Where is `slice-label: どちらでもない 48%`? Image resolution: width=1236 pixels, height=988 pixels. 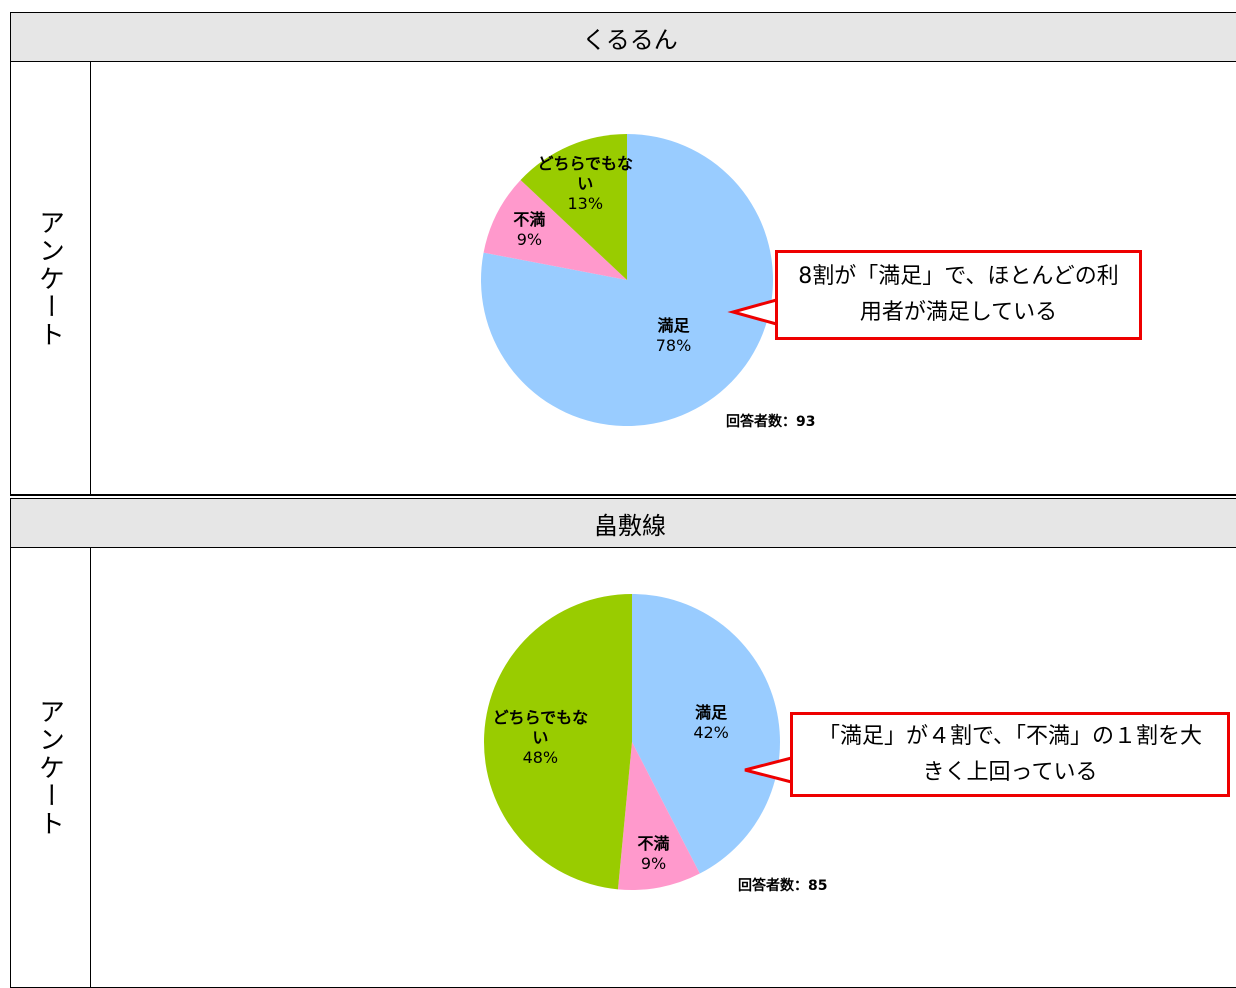
slice-label: どちらでもない 48% is located at coordinates (540, 738).